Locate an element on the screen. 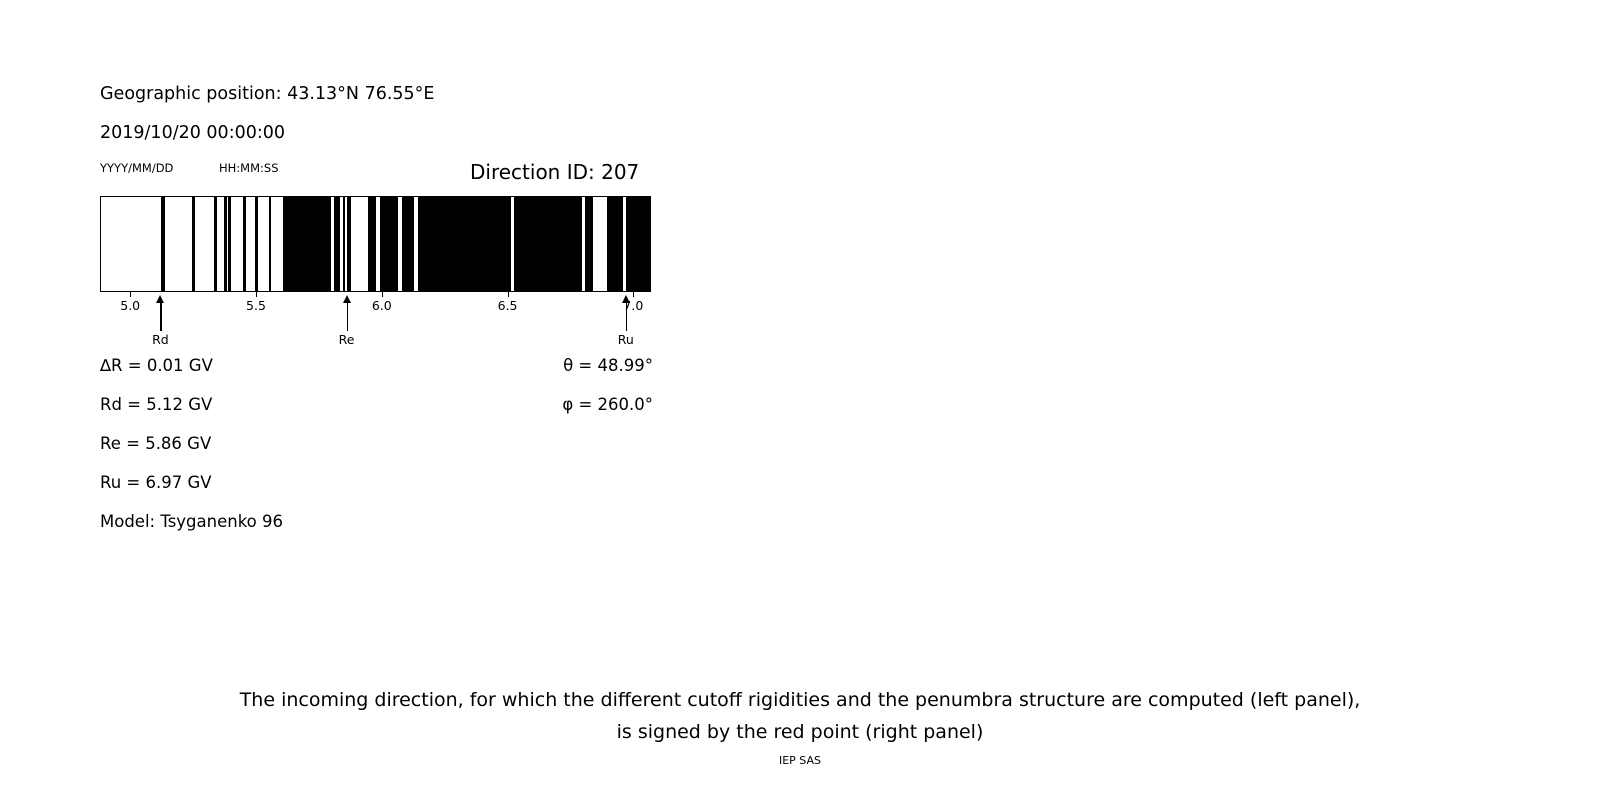 The image size is (1600, 800). param-rd: Rd = 5.12 GV is located at coordinates (156, 404).